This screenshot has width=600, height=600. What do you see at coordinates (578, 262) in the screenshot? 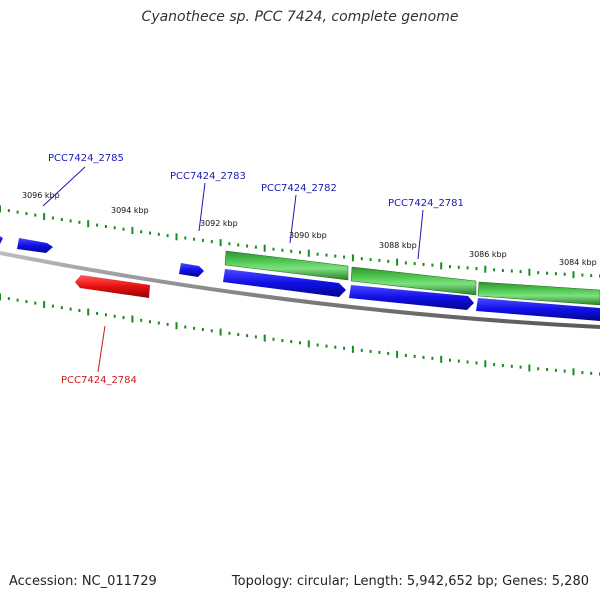
I see `scale-label-3084: 3084 kbp` at bounding box center [578, 262].